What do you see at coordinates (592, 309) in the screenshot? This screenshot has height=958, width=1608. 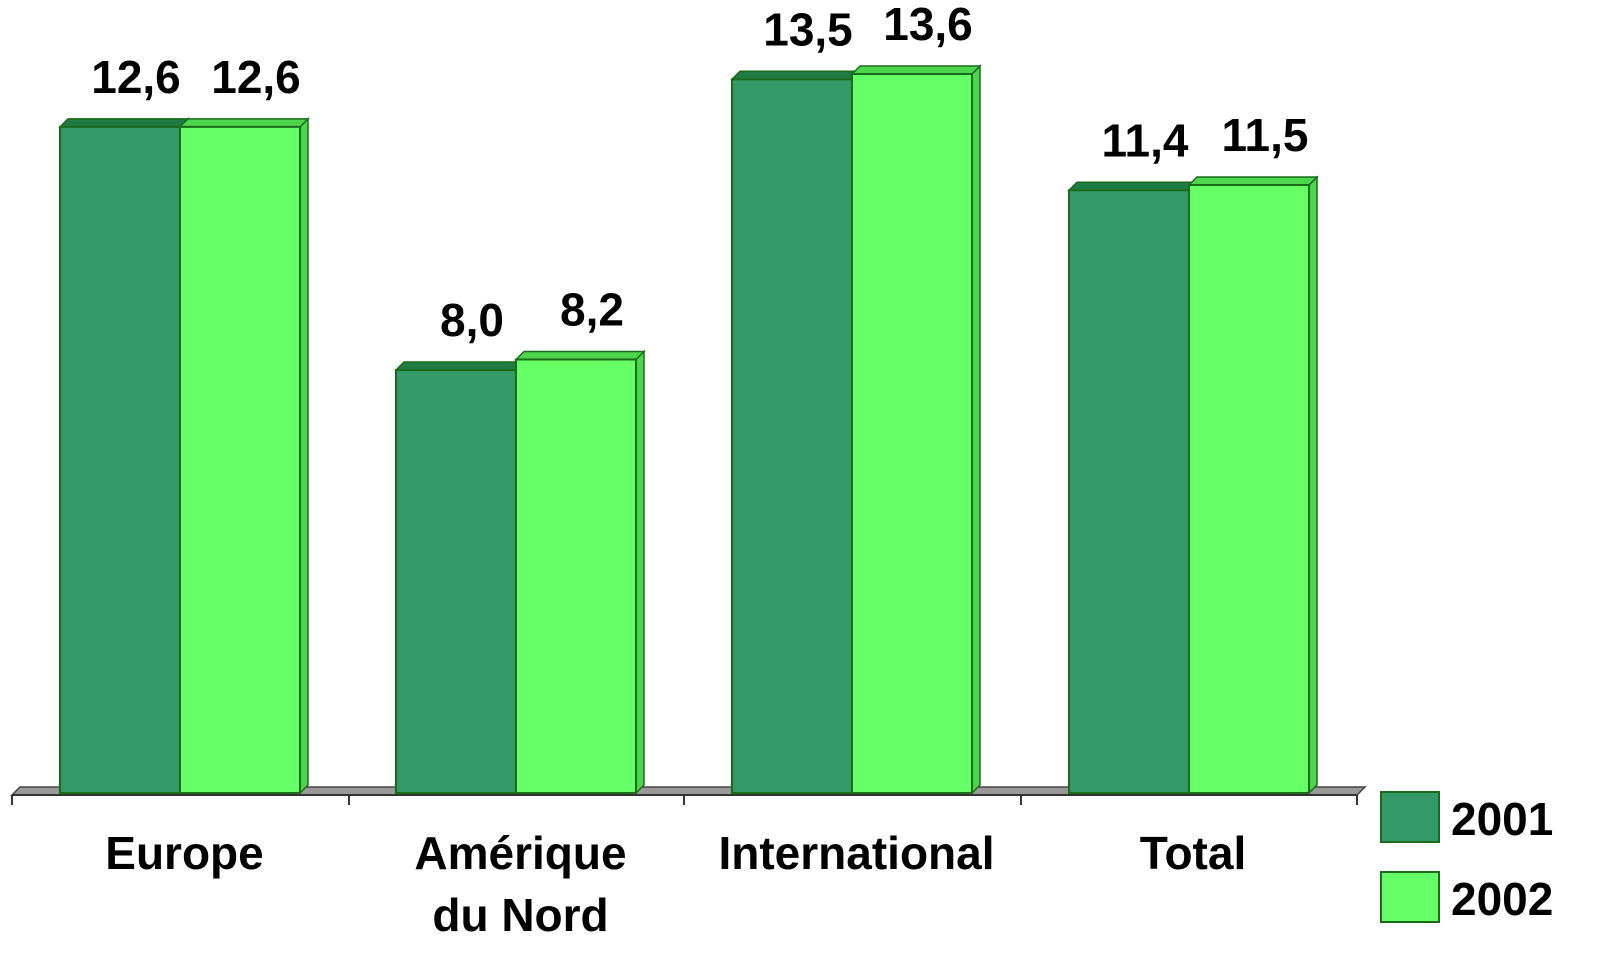 I see `data-label: 8,2` at bounding box center [592, 309].